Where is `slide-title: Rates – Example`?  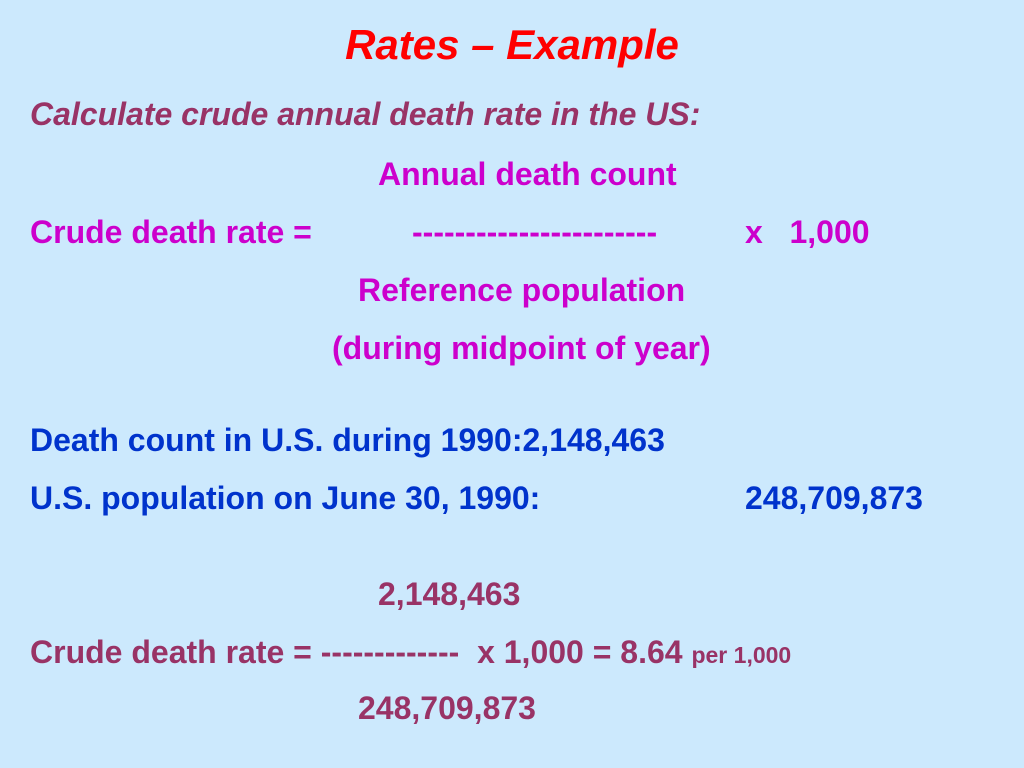
slide-title: Rates – Example is located at coordinates (512, 44).